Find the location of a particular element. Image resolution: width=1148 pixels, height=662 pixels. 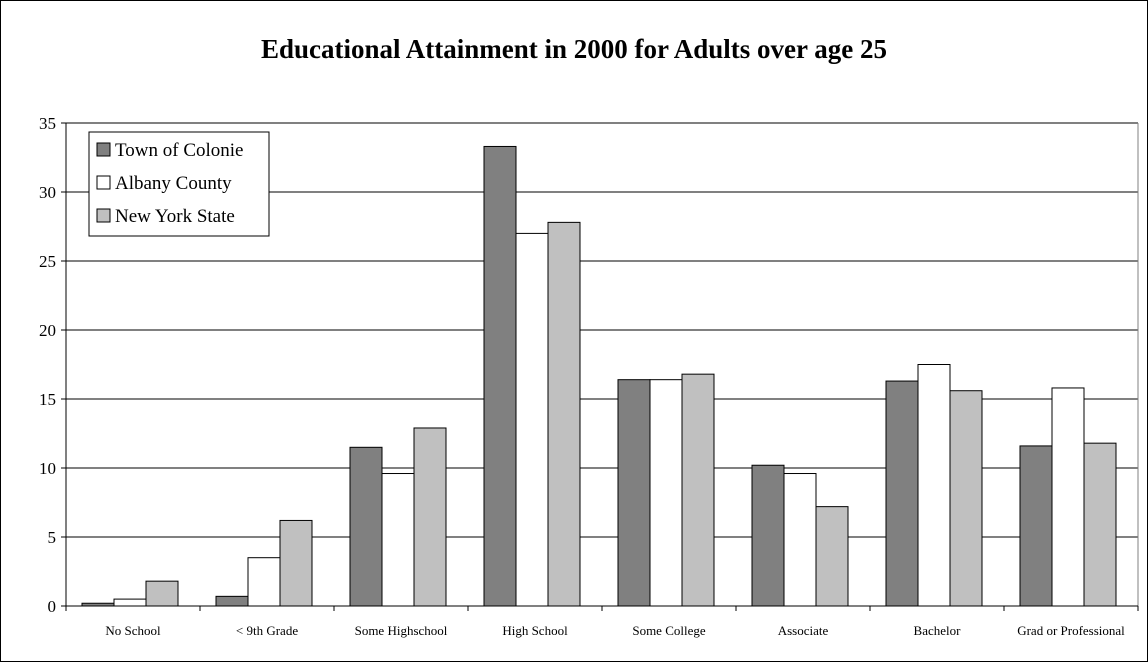

y-tick-label: 5 is located at coordinates (52, 537).